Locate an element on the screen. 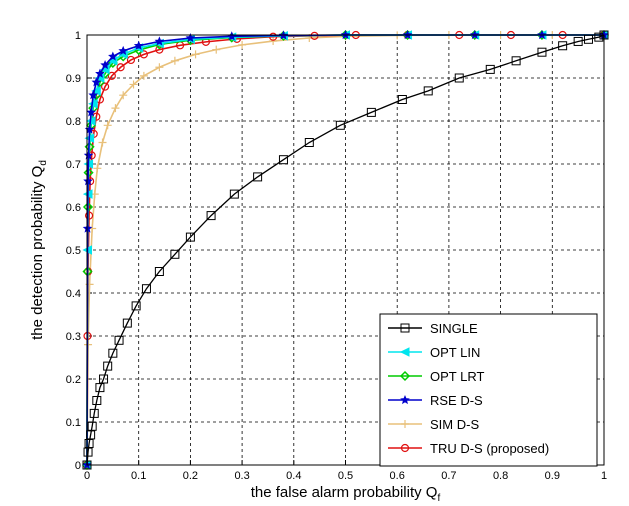 This screenshot has width=629, height=506. y-tick-label: 0.6 is located at coordinates (73, 208).